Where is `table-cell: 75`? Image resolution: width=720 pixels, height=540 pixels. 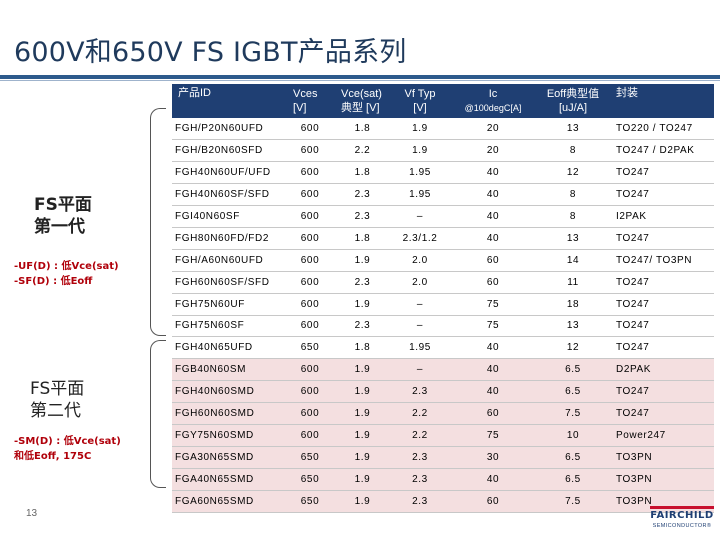
table-cell: 75 is located at coordinates (493, 435).